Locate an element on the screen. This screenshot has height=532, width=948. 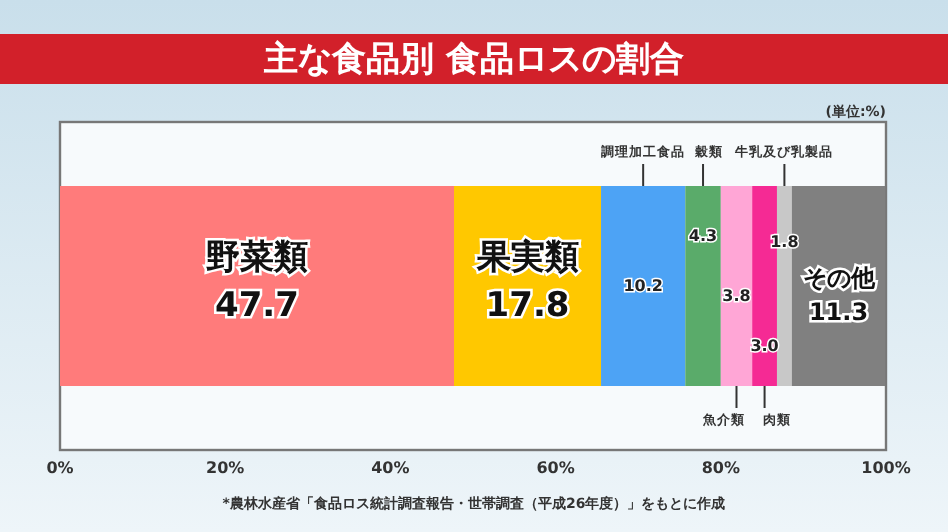
data-label: 47.7 is located at coordinates (257, 306).